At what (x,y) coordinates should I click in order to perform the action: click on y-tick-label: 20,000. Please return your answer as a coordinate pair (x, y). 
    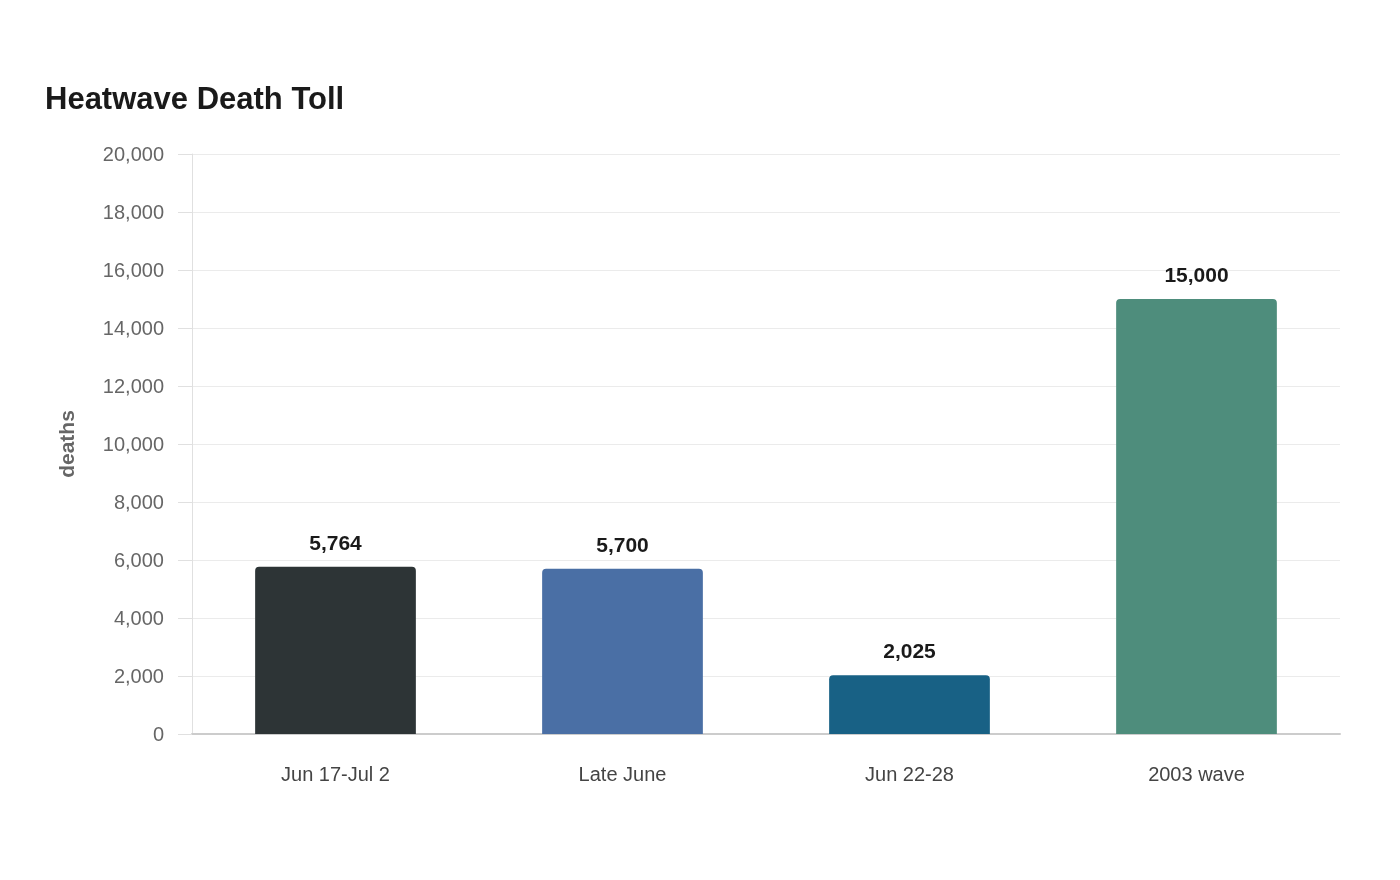
    Looking at the image, I should click on (133, 154).